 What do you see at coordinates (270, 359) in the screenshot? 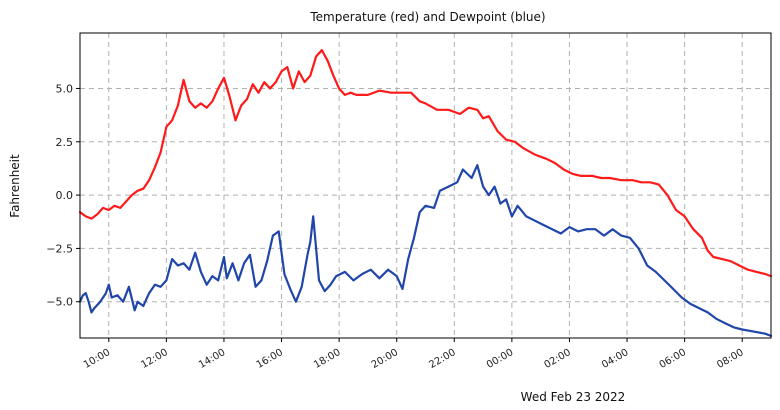
I see `x-tick-label: 16:00` at bounding box center [270, 359].